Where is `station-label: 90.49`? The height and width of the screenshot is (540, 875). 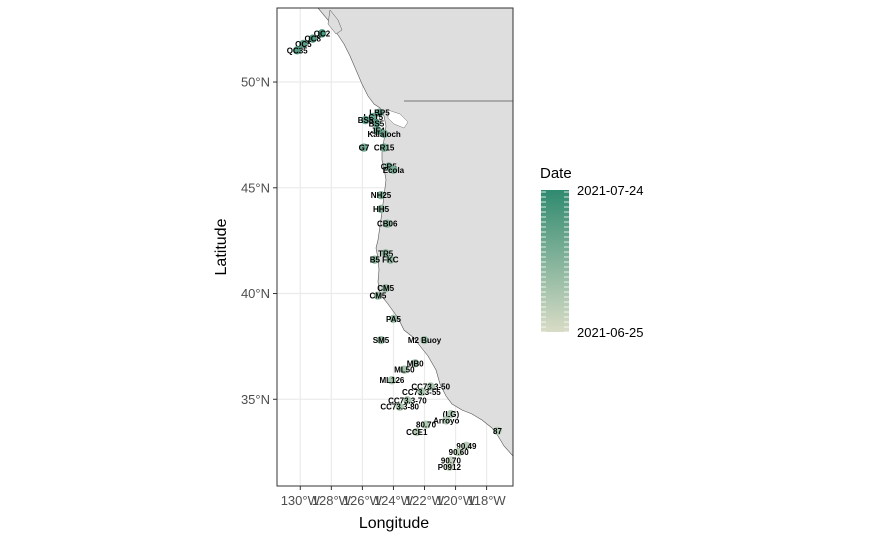 station-label: 90.49 is located at coordinates (466, 446).